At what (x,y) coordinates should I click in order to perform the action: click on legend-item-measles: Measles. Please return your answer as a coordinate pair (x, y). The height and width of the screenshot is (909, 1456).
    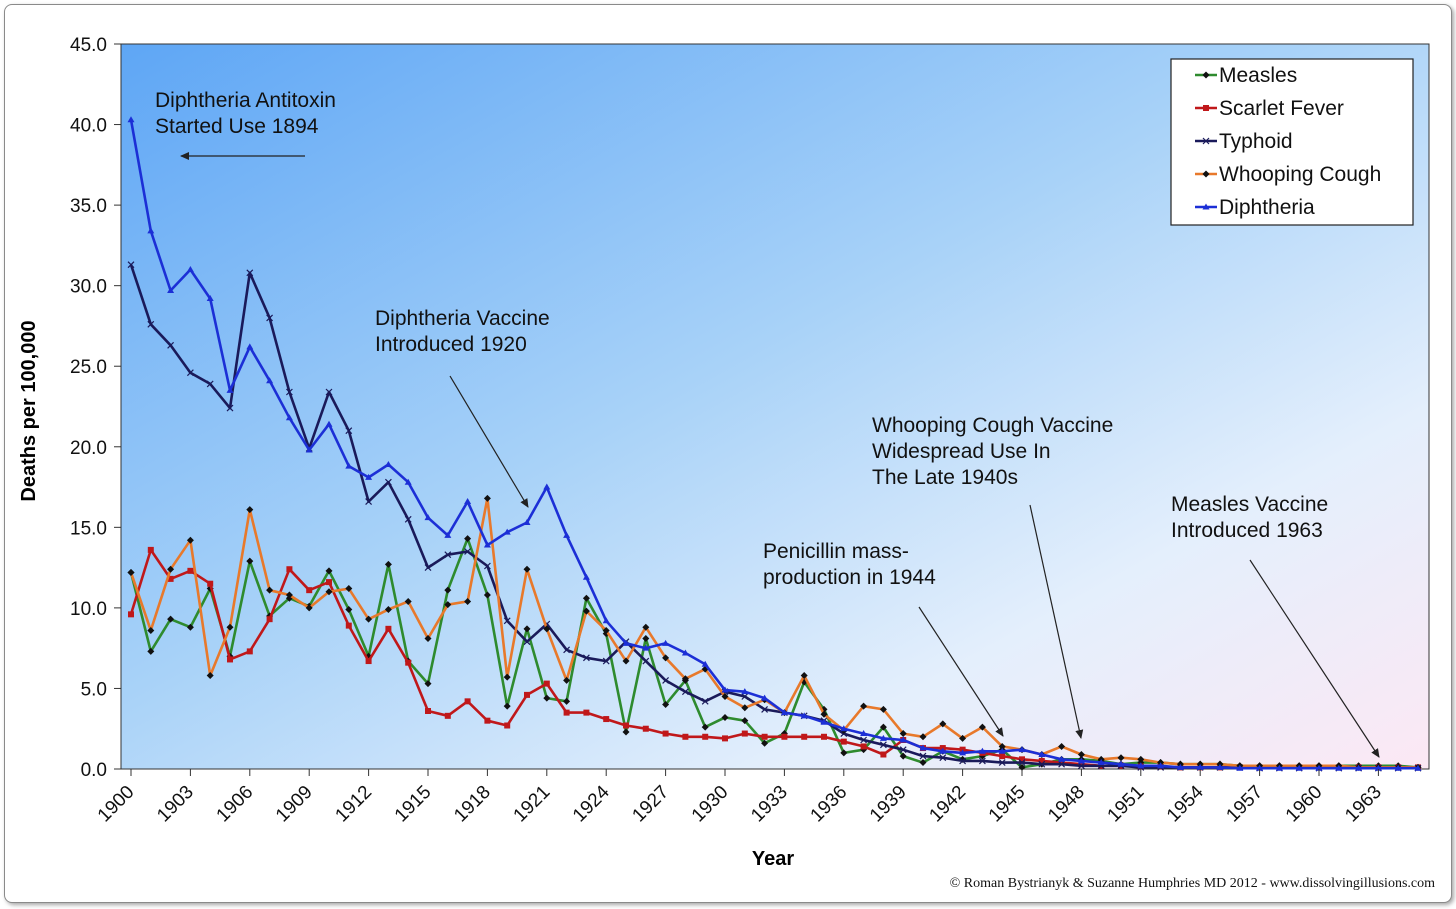
    Looking at the image, I should click on (1246, 75).